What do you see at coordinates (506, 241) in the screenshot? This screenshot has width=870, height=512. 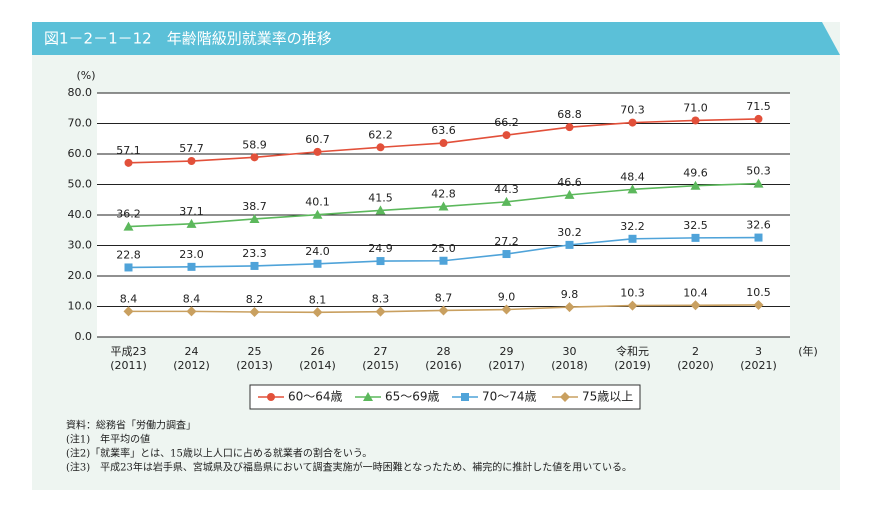 I see `data-label: 27.2` at bounding box center [506, 241].